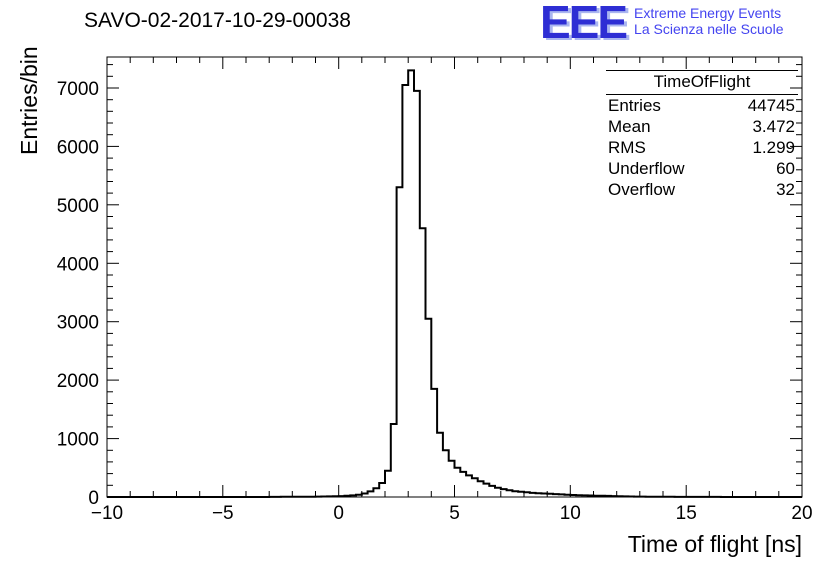 The image size is (836, 572). What do you see at coordinates (78, 147) in the screenshot?
I see `y-tick-label: 6000` at bounding box center [78, 147].